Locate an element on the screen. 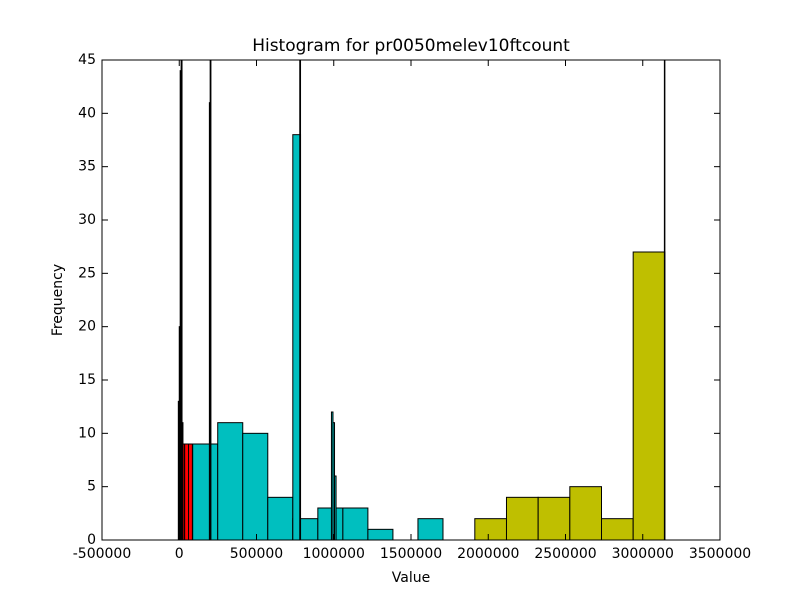 This screenshot has width=800, height=600. y-tick-label: 0 is located at coordinates (91, 540).